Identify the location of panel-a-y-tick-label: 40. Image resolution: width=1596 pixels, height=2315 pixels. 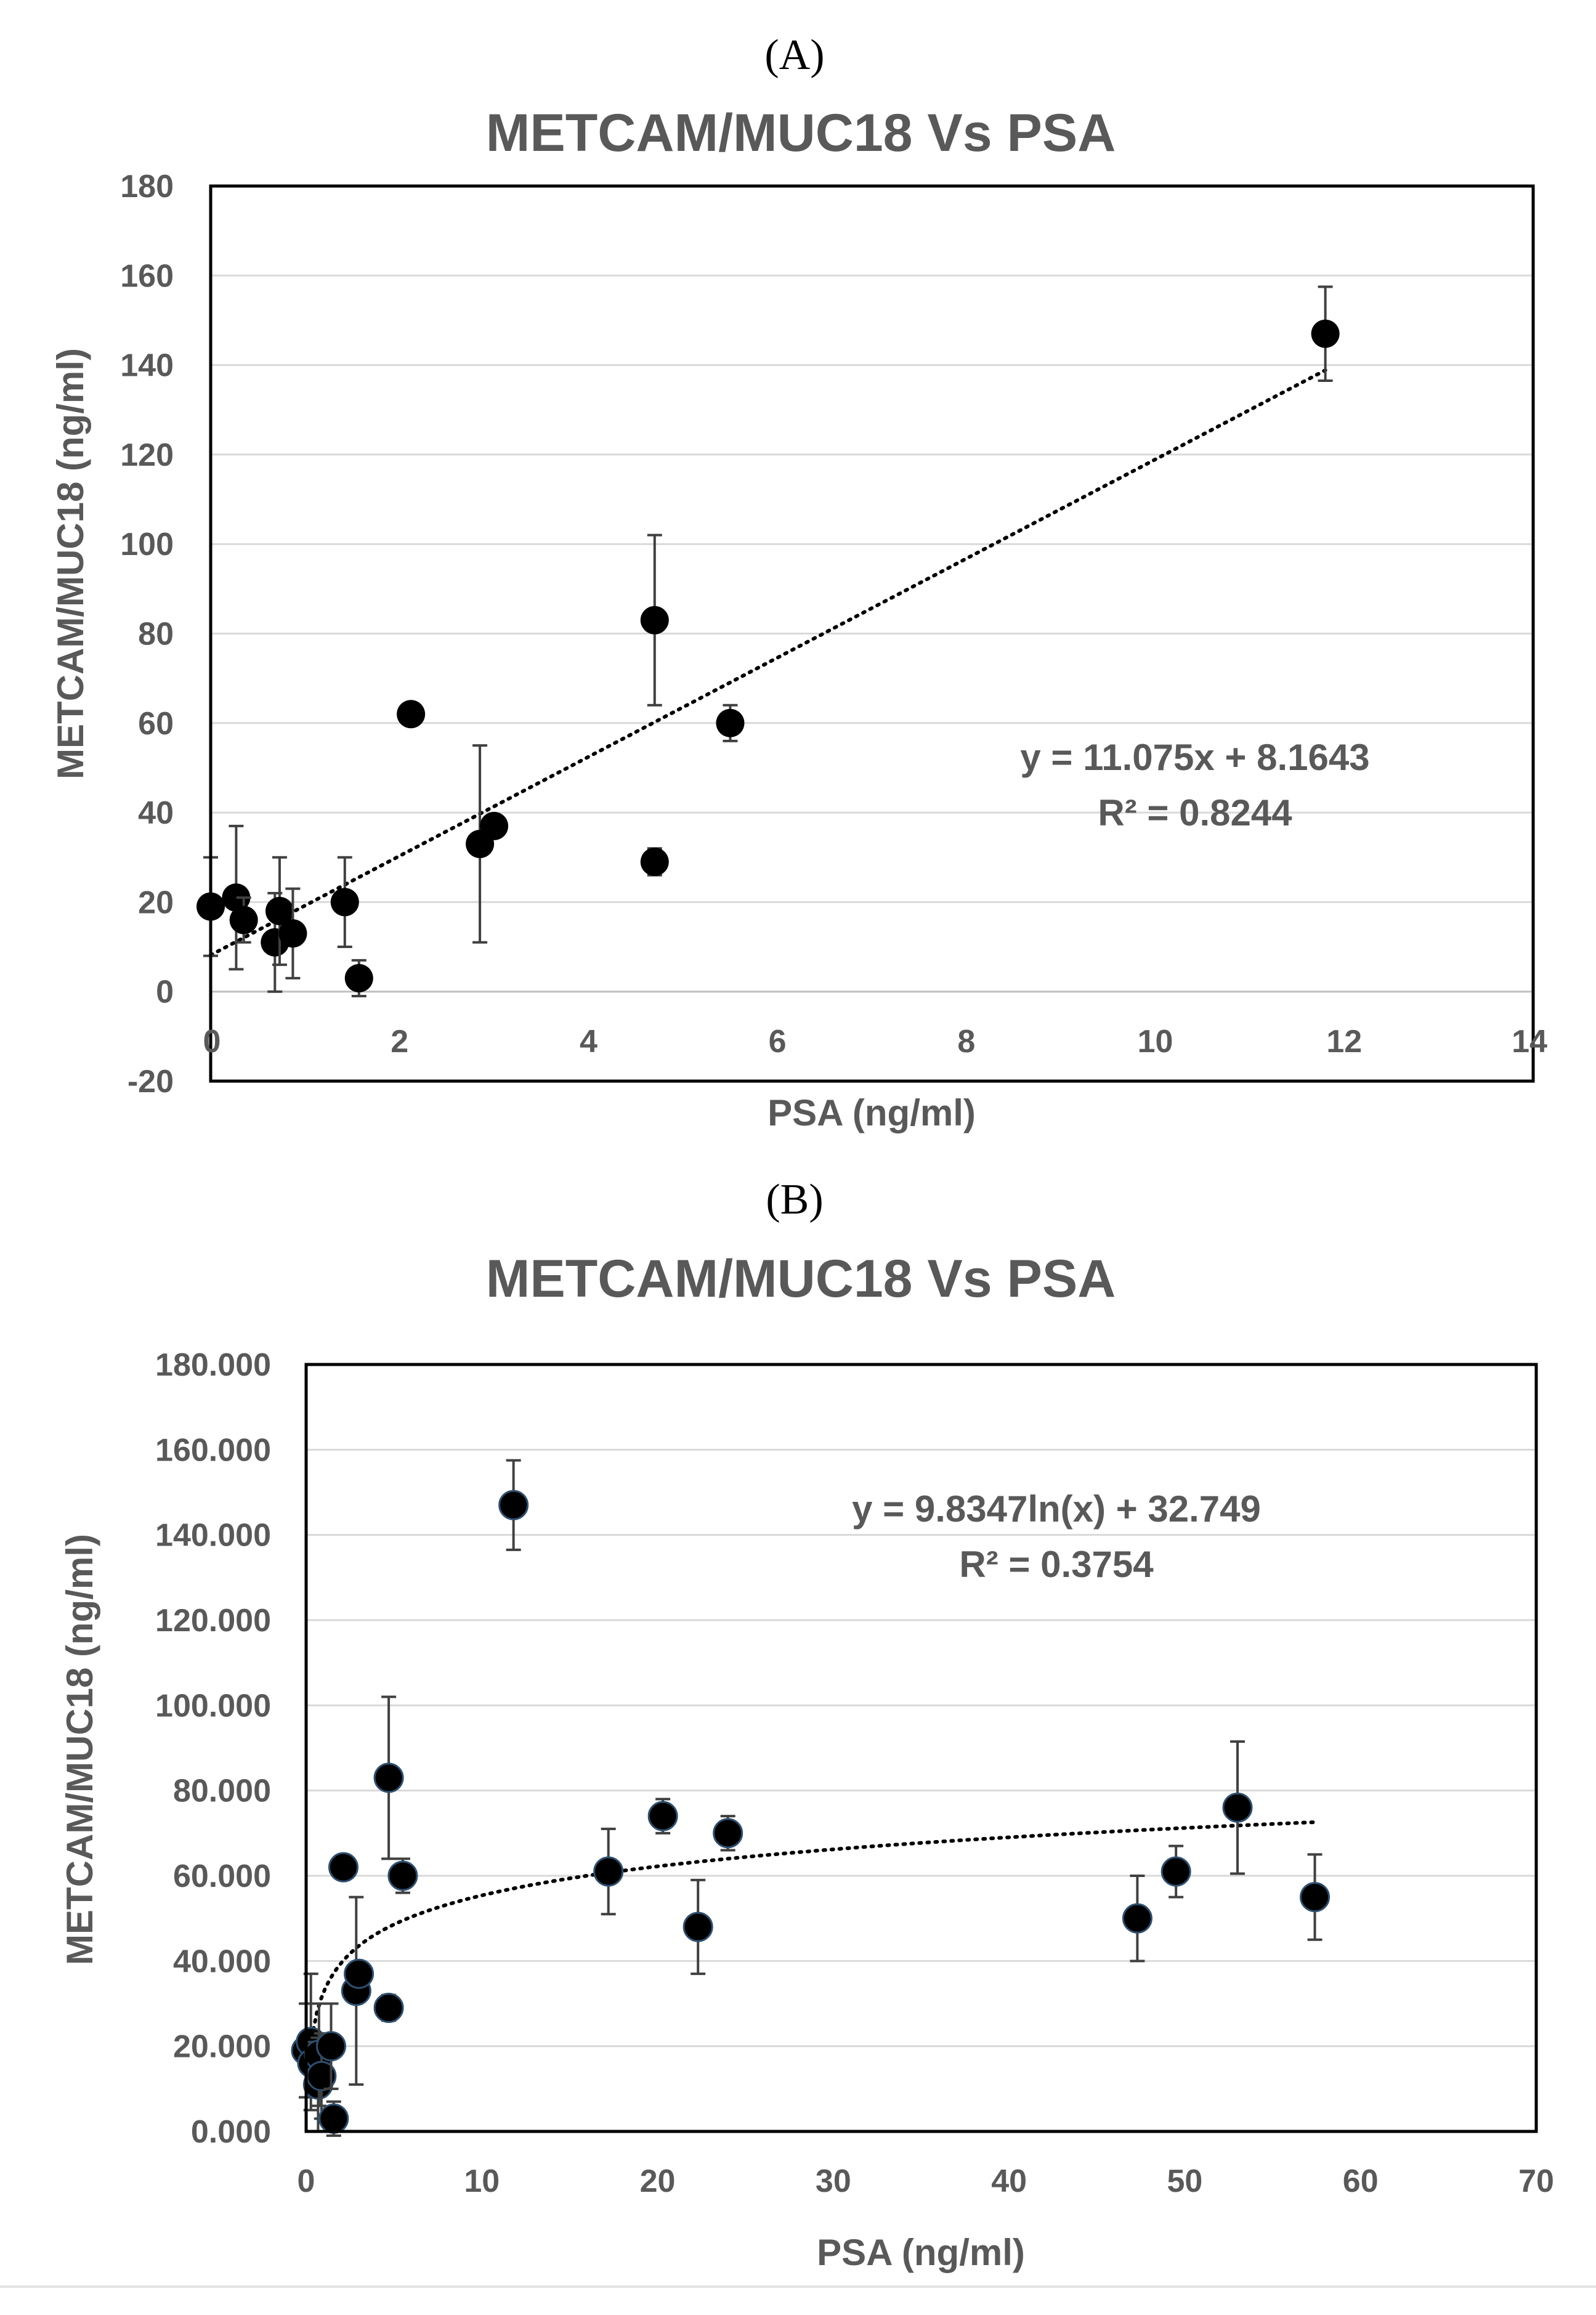
(156, 813).